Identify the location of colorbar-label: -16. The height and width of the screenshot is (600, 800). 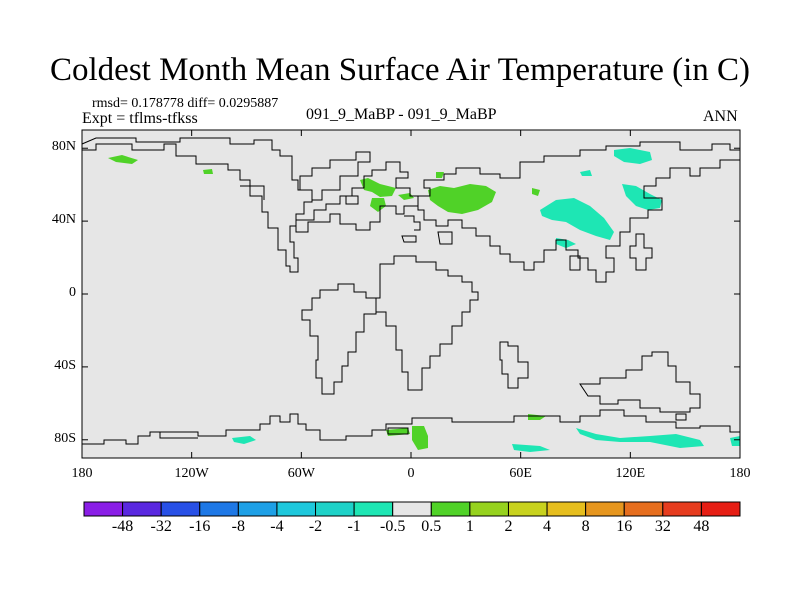
(200, 526).